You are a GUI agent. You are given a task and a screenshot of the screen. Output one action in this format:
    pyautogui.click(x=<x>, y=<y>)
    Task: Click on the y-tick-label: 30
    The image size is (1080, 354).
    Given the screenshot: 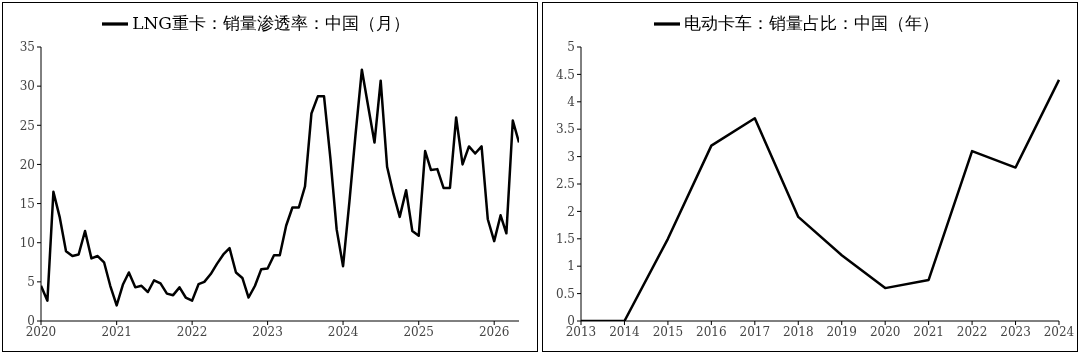 What is the action you would take?
    pyautogui.click(x=27, y=86)
    